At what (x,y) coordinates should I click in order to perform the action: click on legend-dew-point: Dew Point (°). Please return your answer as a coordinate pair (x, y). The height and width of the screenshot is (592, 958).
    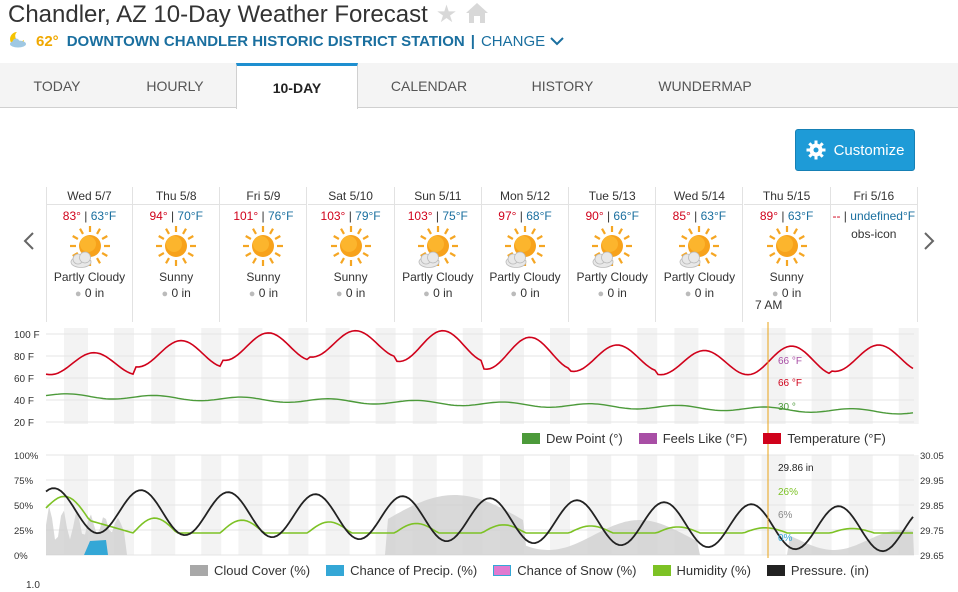
    Looking at the image, I should click on (572, 438).